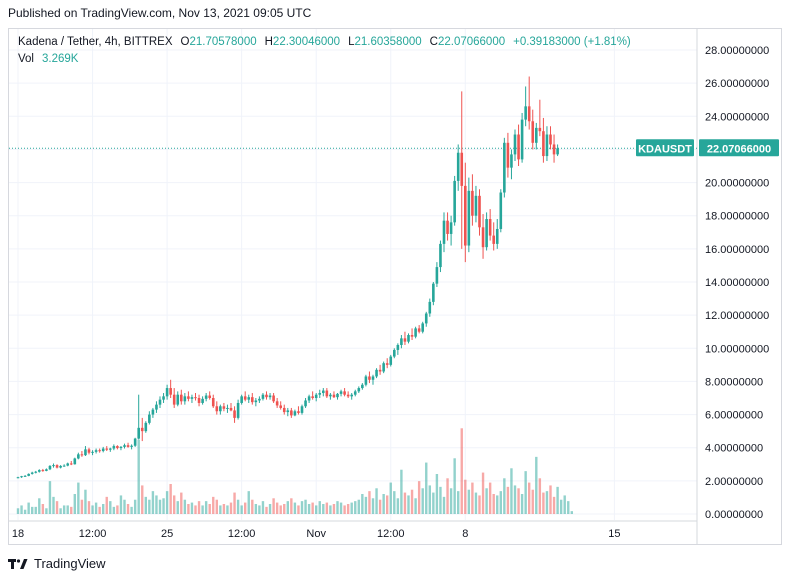 The height and width of the screenshot is (582, 793). I want to click on footer-brand: TradingView, so click(57, 563).